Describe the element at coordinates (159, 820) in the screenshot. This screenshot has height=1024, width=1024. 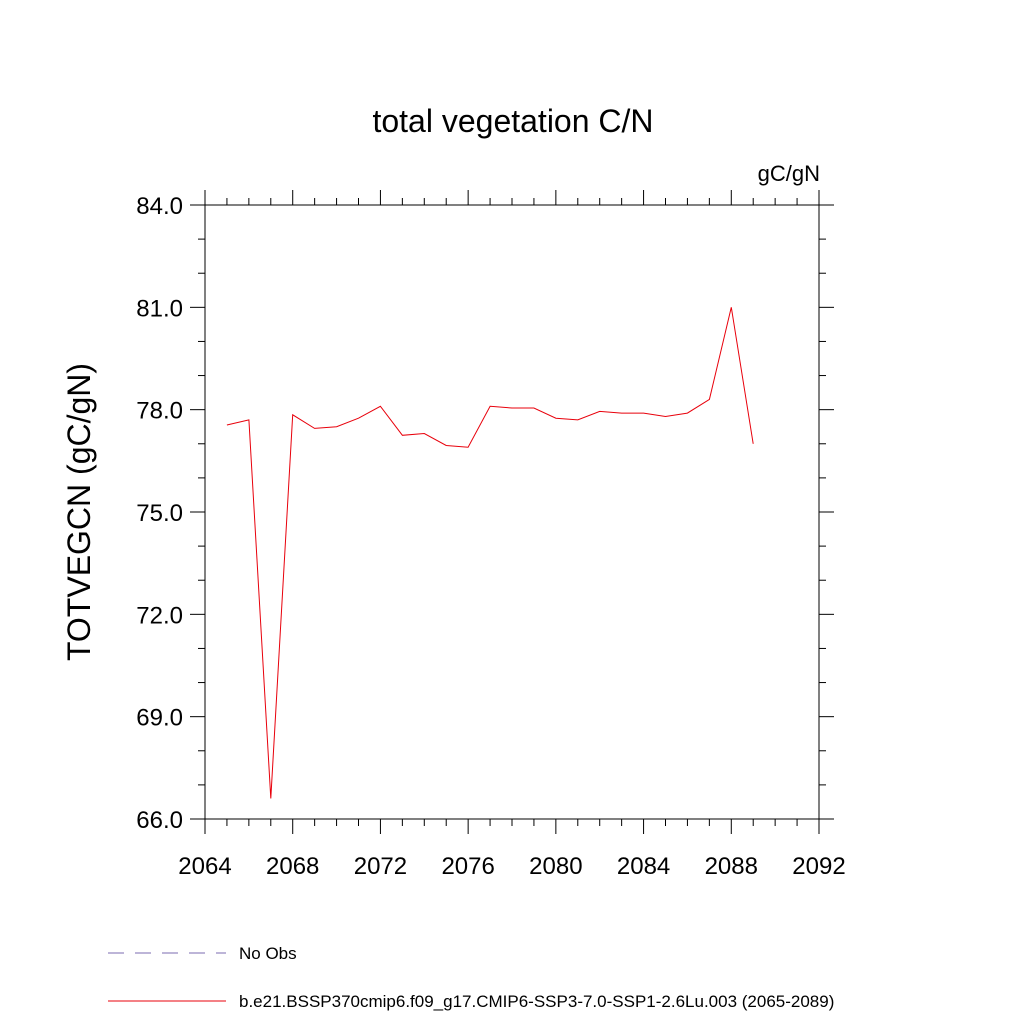
I see `y-tick-label: 66.0` at that location.